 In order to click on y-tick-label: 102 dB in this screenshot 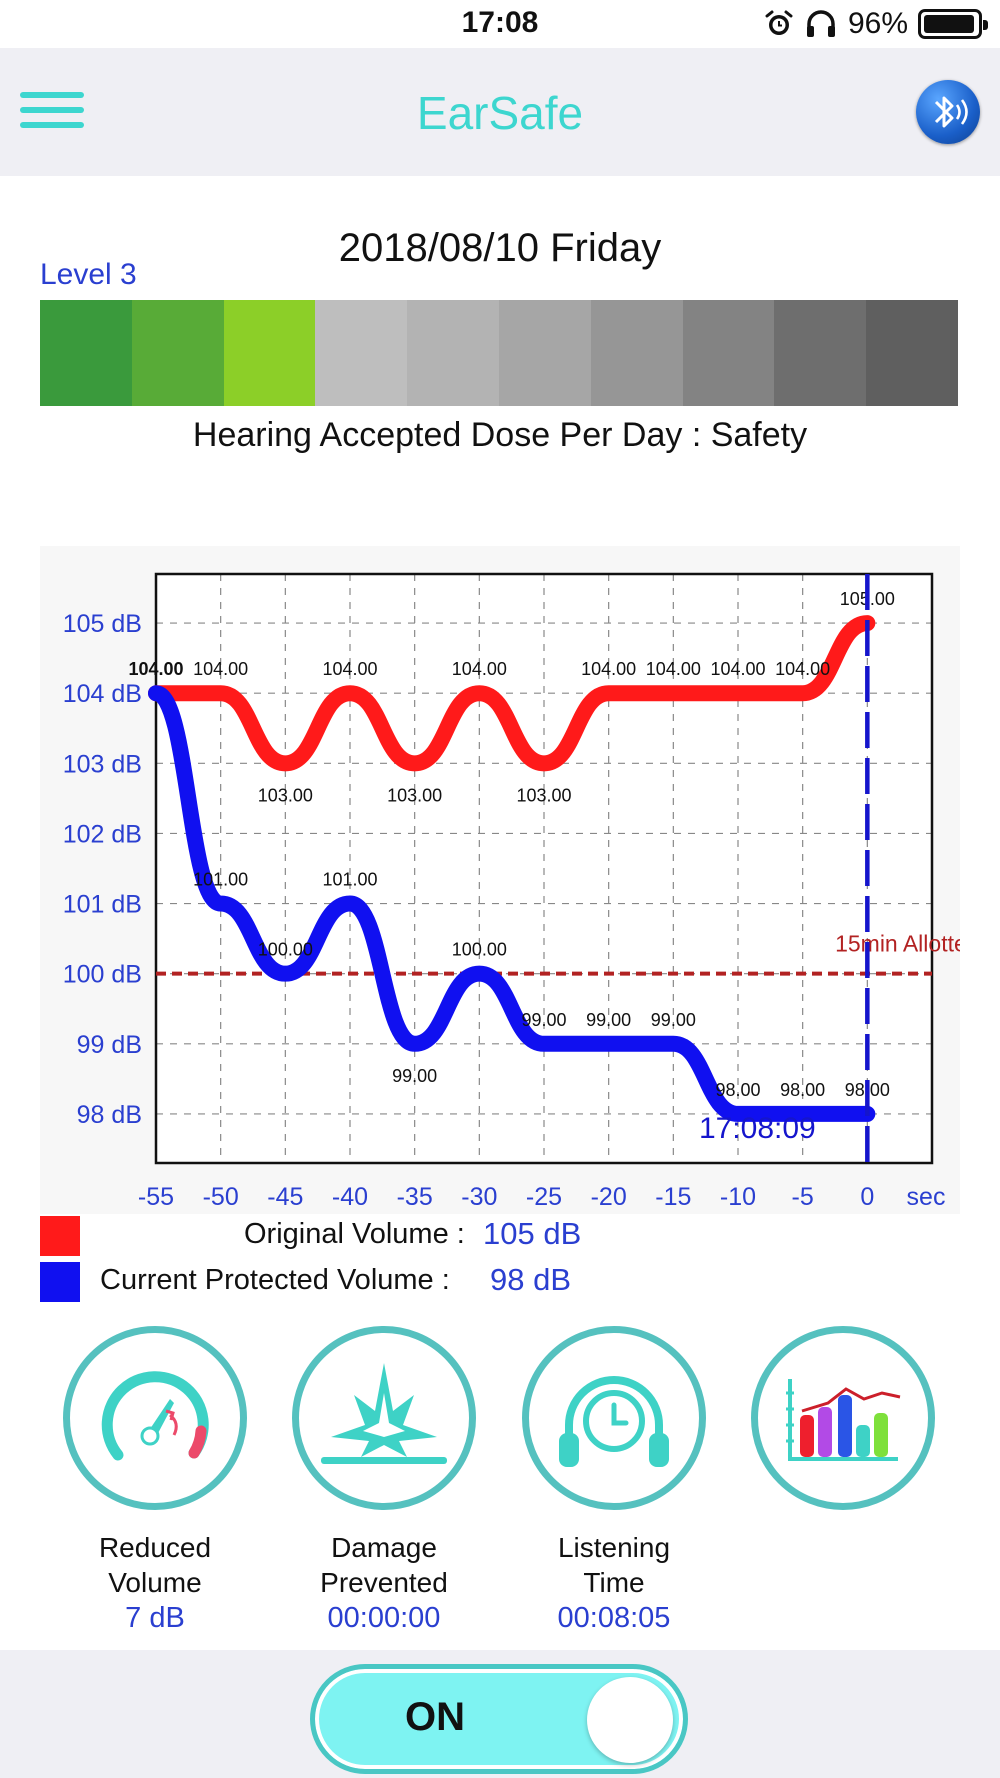, I will do `click(102, 834)`.